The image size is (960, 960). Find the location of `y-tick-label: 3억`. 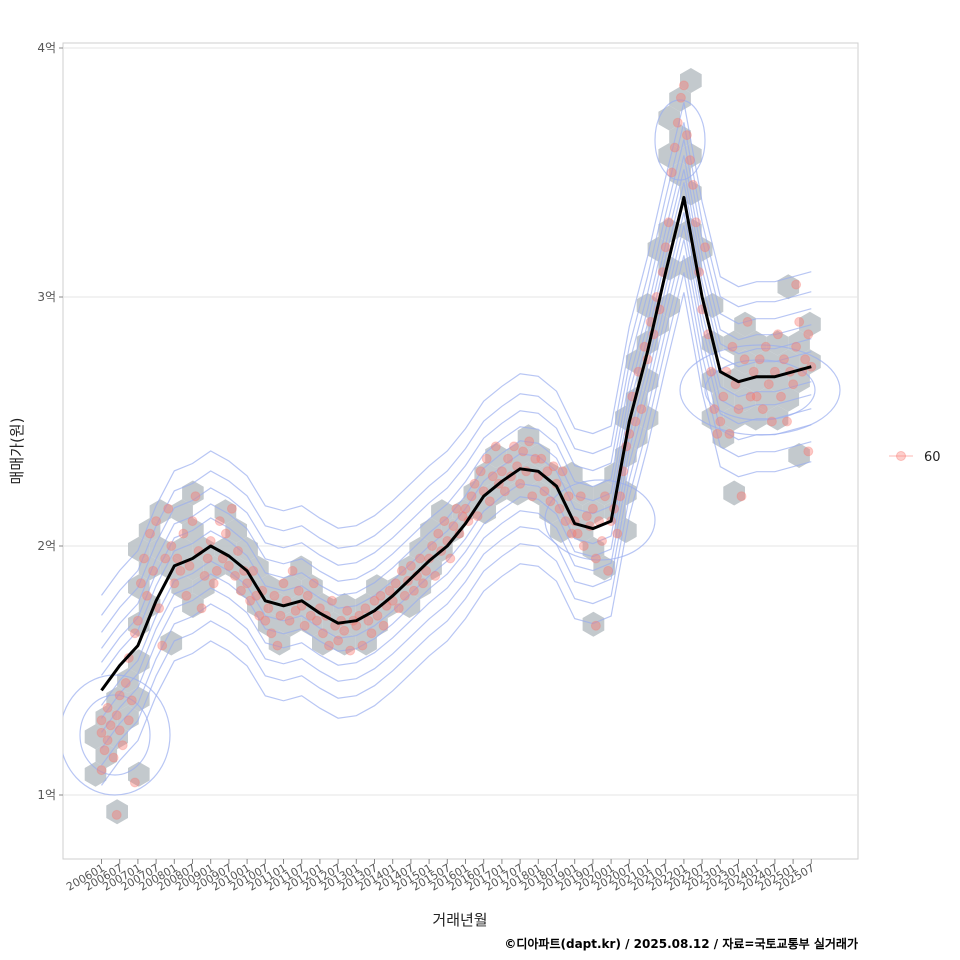

y-tick-label: 3억 is located at coordinates (46, 297).